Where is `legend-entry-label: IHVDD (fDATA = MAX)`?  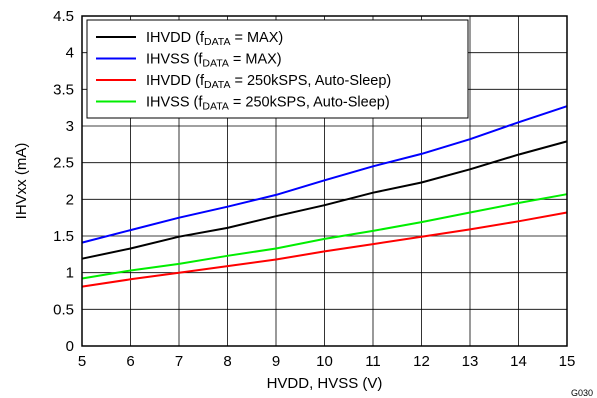 legend-entry-label: IHVDD (fDATA = MAX) is located at coordinates (214, 39).